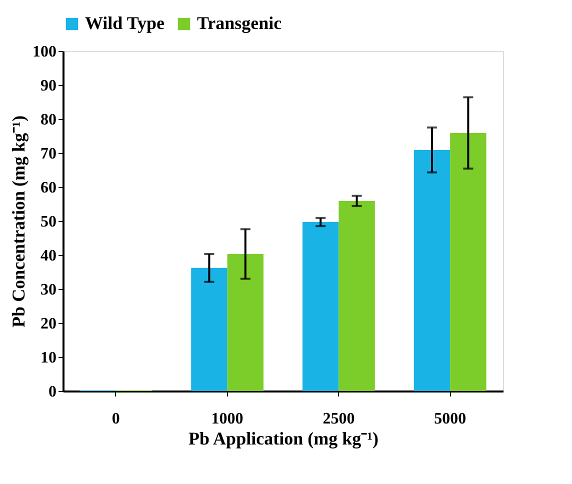 The height and width of the screenshot is (484, 572). What do you see at coordinates (125, 23) in the screenshot?
I see `legend-label: Wild Type` at bounding box center [125, 23].